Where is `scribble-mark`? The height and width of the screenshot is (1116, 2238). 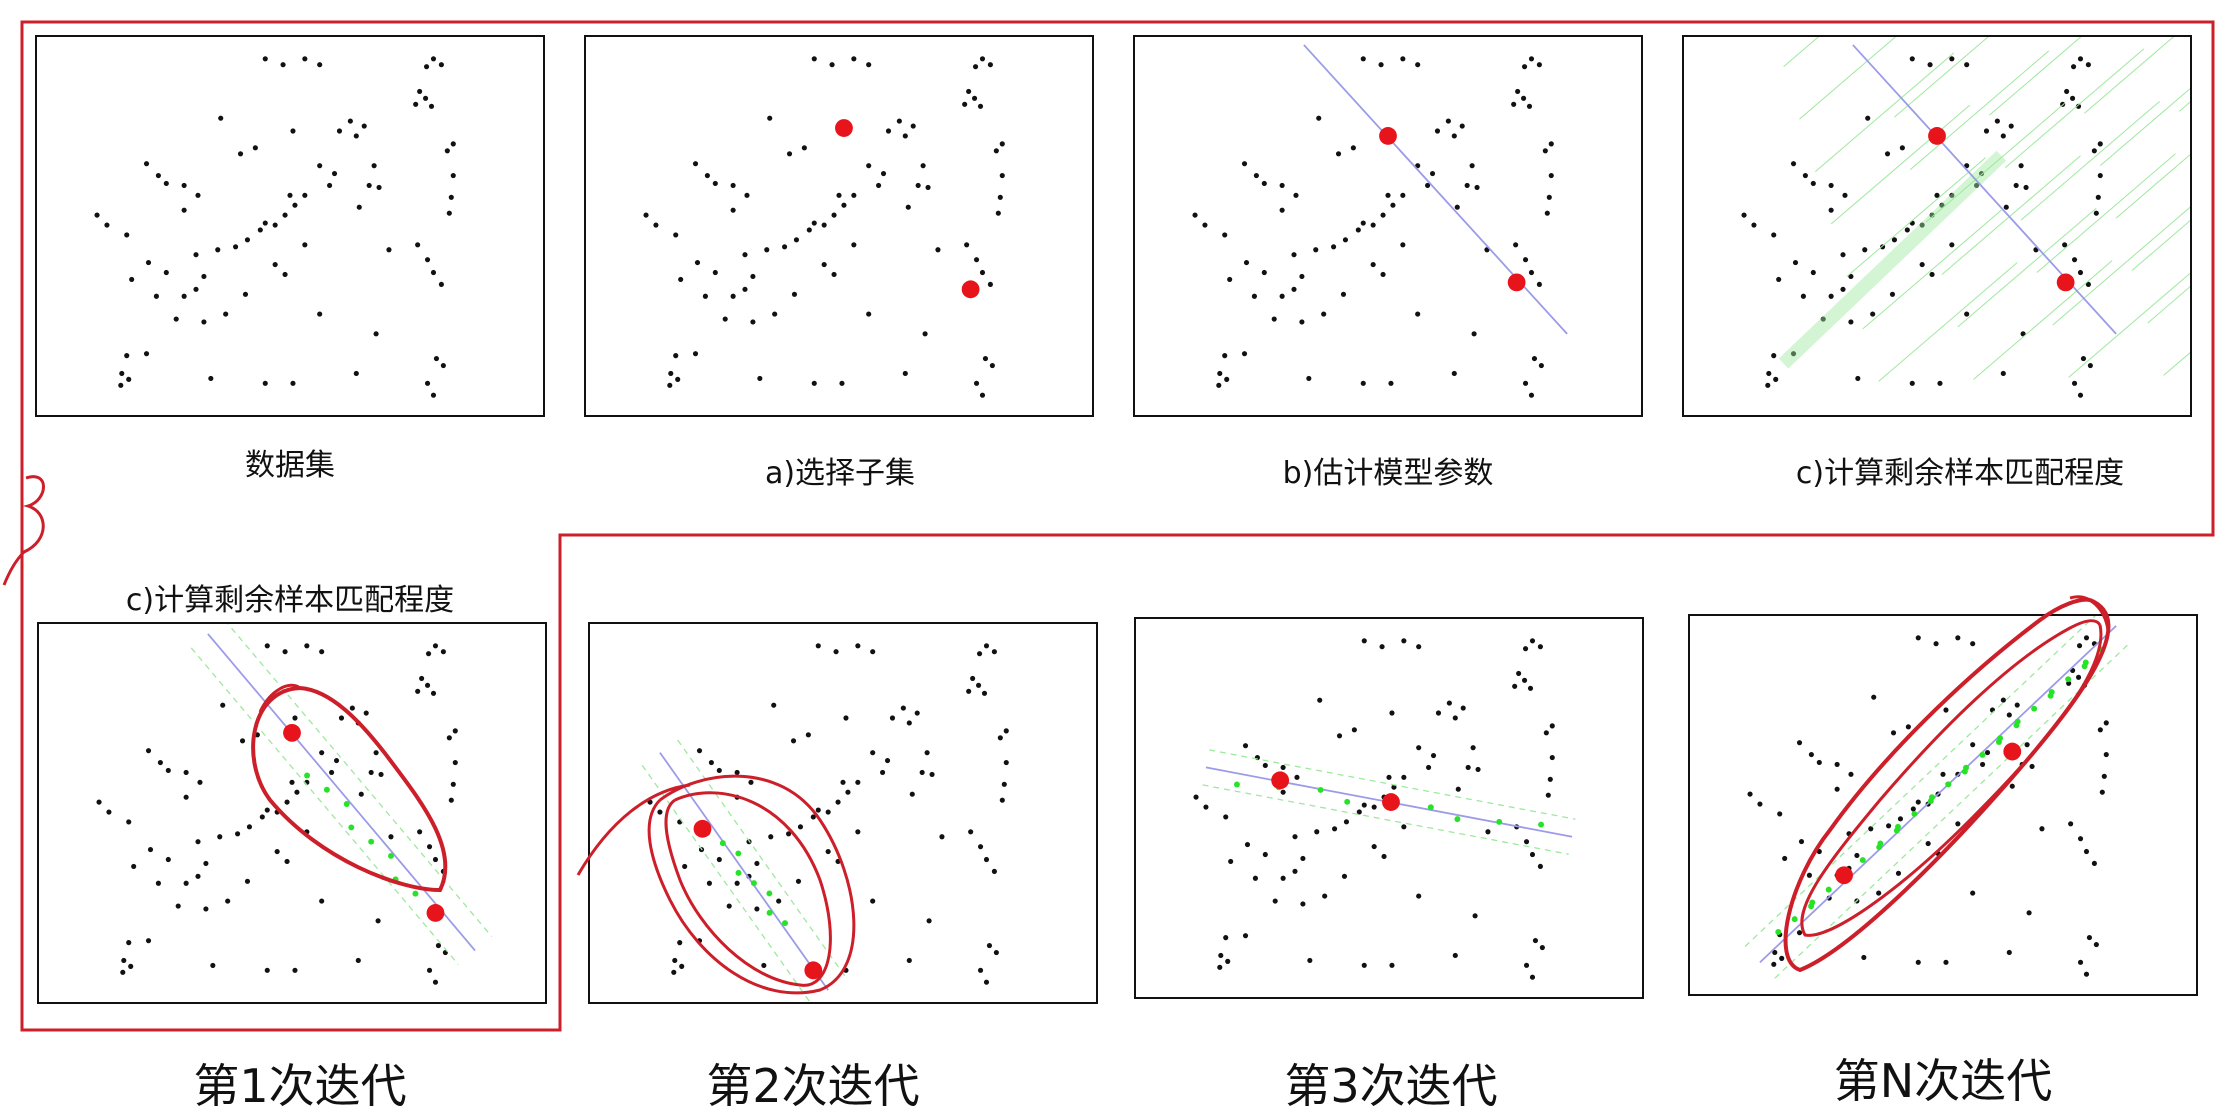 scribble-mark is located at coordinates (23, 530).